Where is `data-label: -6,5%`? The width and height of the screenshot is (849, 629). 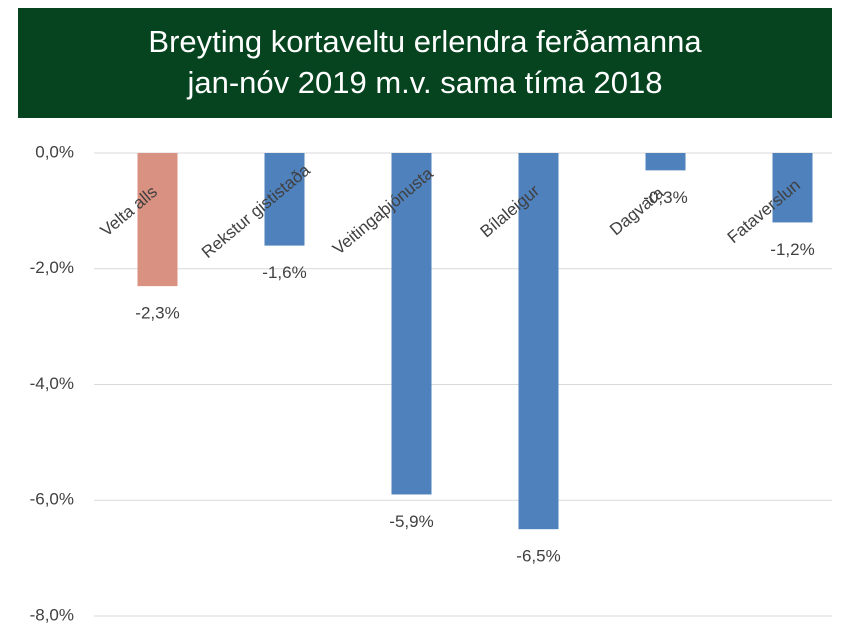 data-label: -6,5% is located at coordinates (538, 556).